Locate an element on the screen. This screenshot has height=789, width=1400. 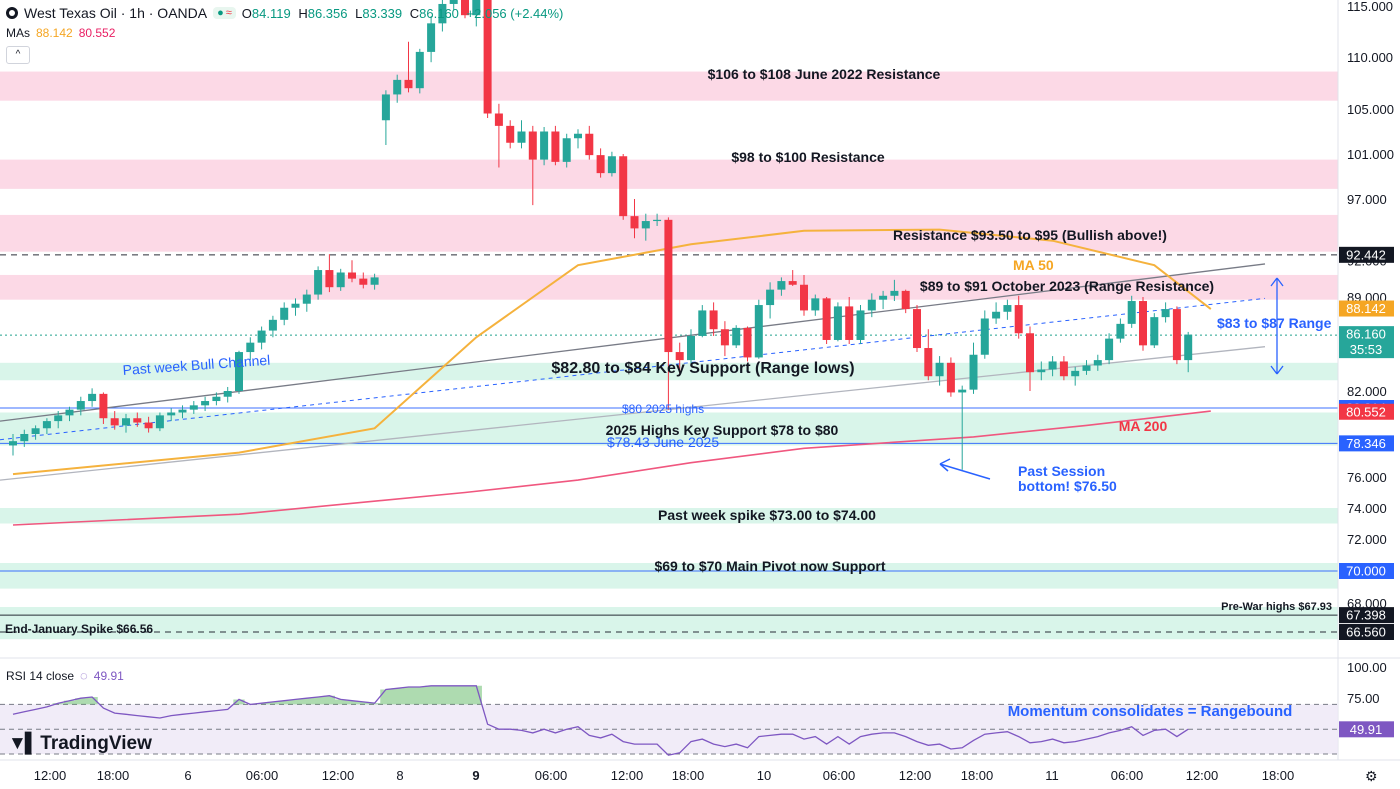
zone-label: $82.80 to $84 Key Support (Range lows) is located at coordinates (702, 368).